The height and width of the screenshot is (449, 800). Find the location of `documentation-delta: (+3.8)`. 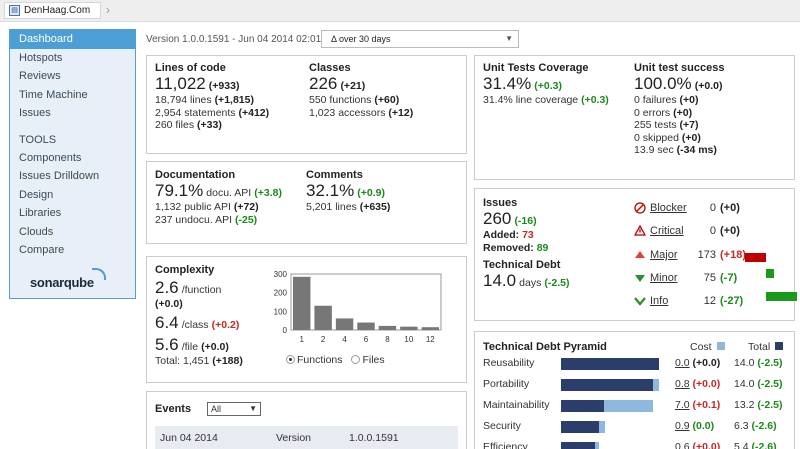

documentation-delta: (+3.8) is located at coordinates (268, 193).